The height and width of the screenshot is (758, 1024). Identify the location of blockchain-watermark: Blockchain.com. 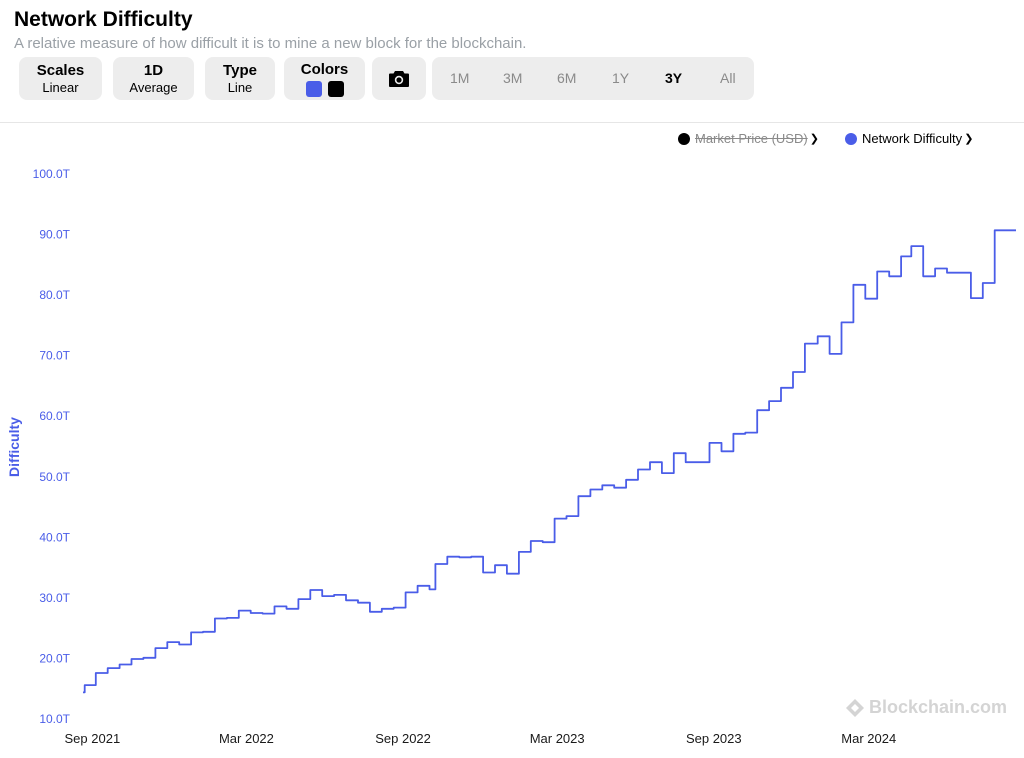
(926, 707).